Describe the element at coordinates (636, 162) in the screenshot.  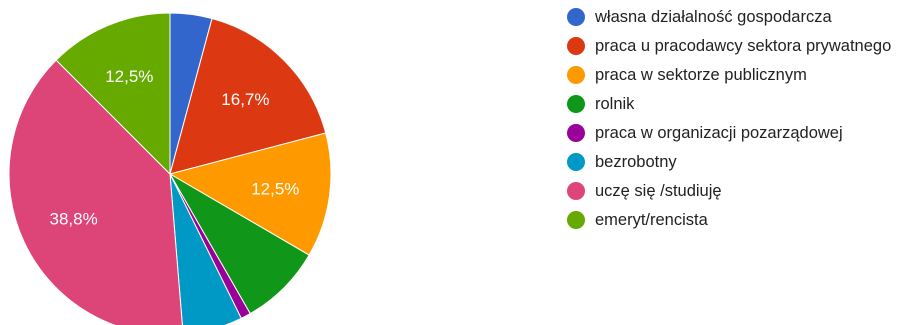
I see `legend-label-5: bezrobotny` at that location.